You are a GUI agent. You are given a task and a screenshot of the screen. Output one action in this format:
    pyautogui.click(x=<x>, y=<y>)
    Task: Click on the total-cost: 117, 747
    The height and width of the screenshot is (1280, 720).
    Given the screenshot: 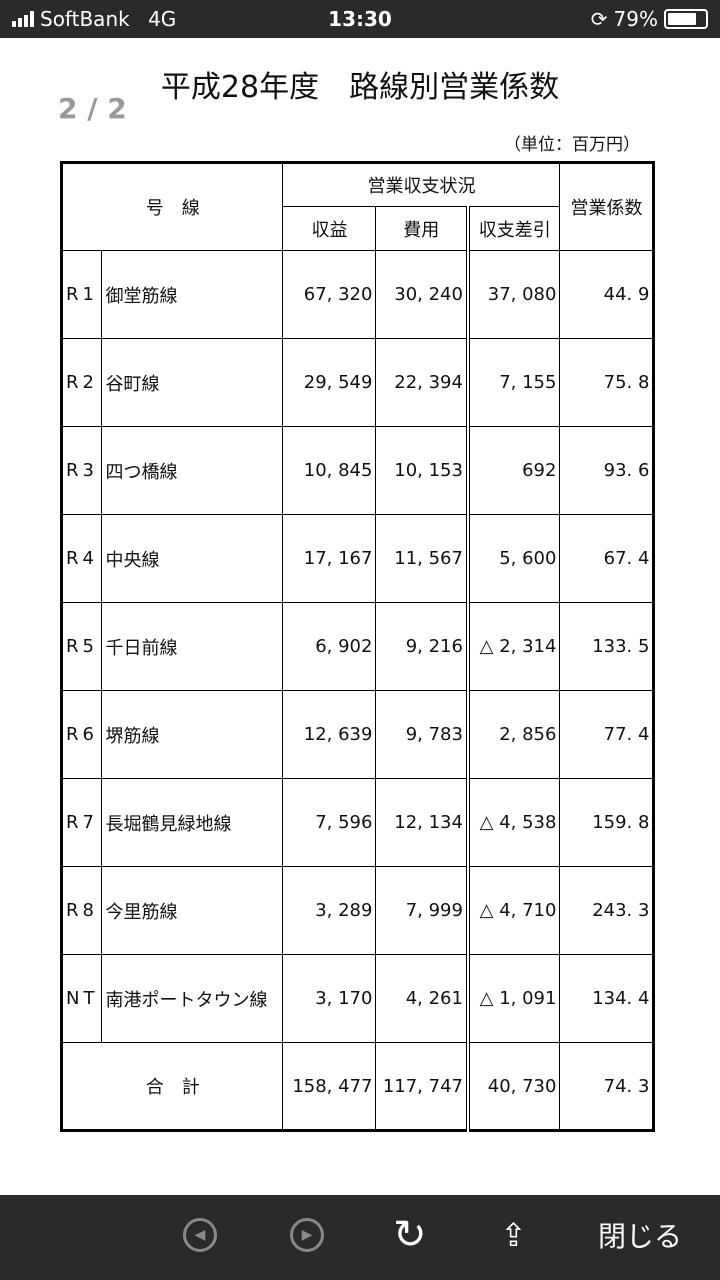 What is the action you would take?
    pyautogui.click(x=422, y=1086)
    